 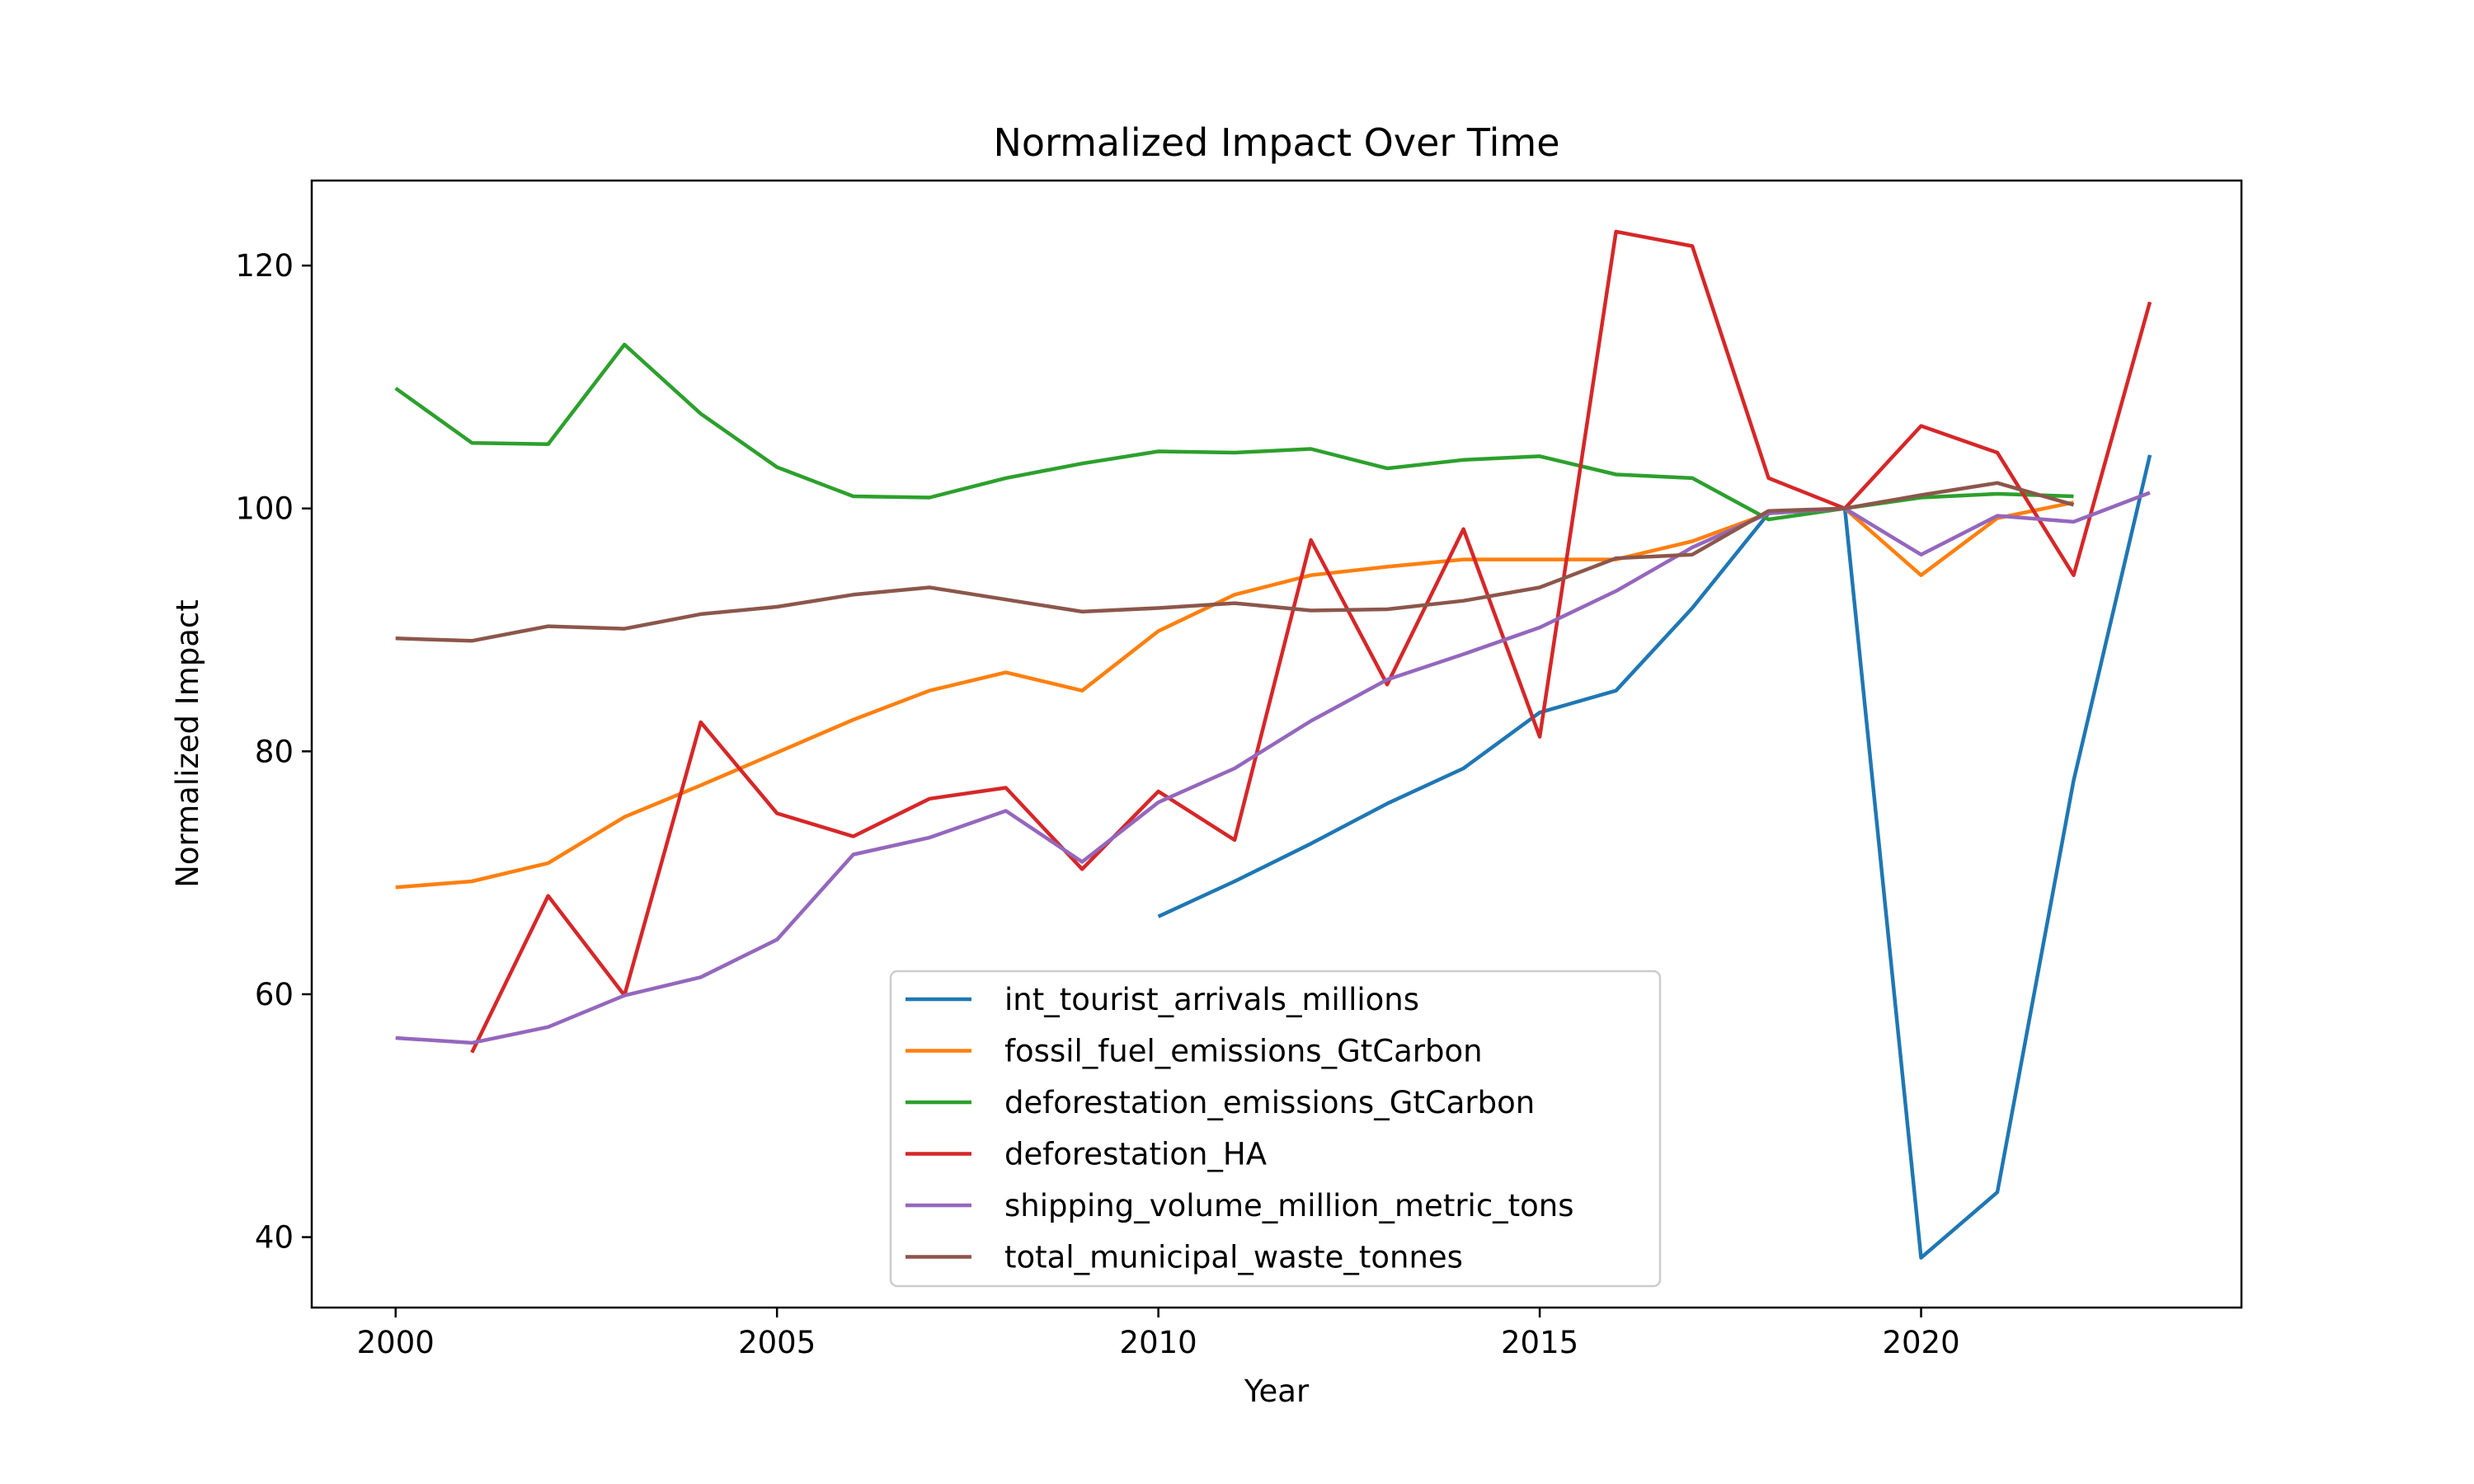 What do you see at coordinates (1234, 432) in the screenshot?
I see `series-line-deforestation_emissions_GtCarbon` at bounding box center [1234, 432].